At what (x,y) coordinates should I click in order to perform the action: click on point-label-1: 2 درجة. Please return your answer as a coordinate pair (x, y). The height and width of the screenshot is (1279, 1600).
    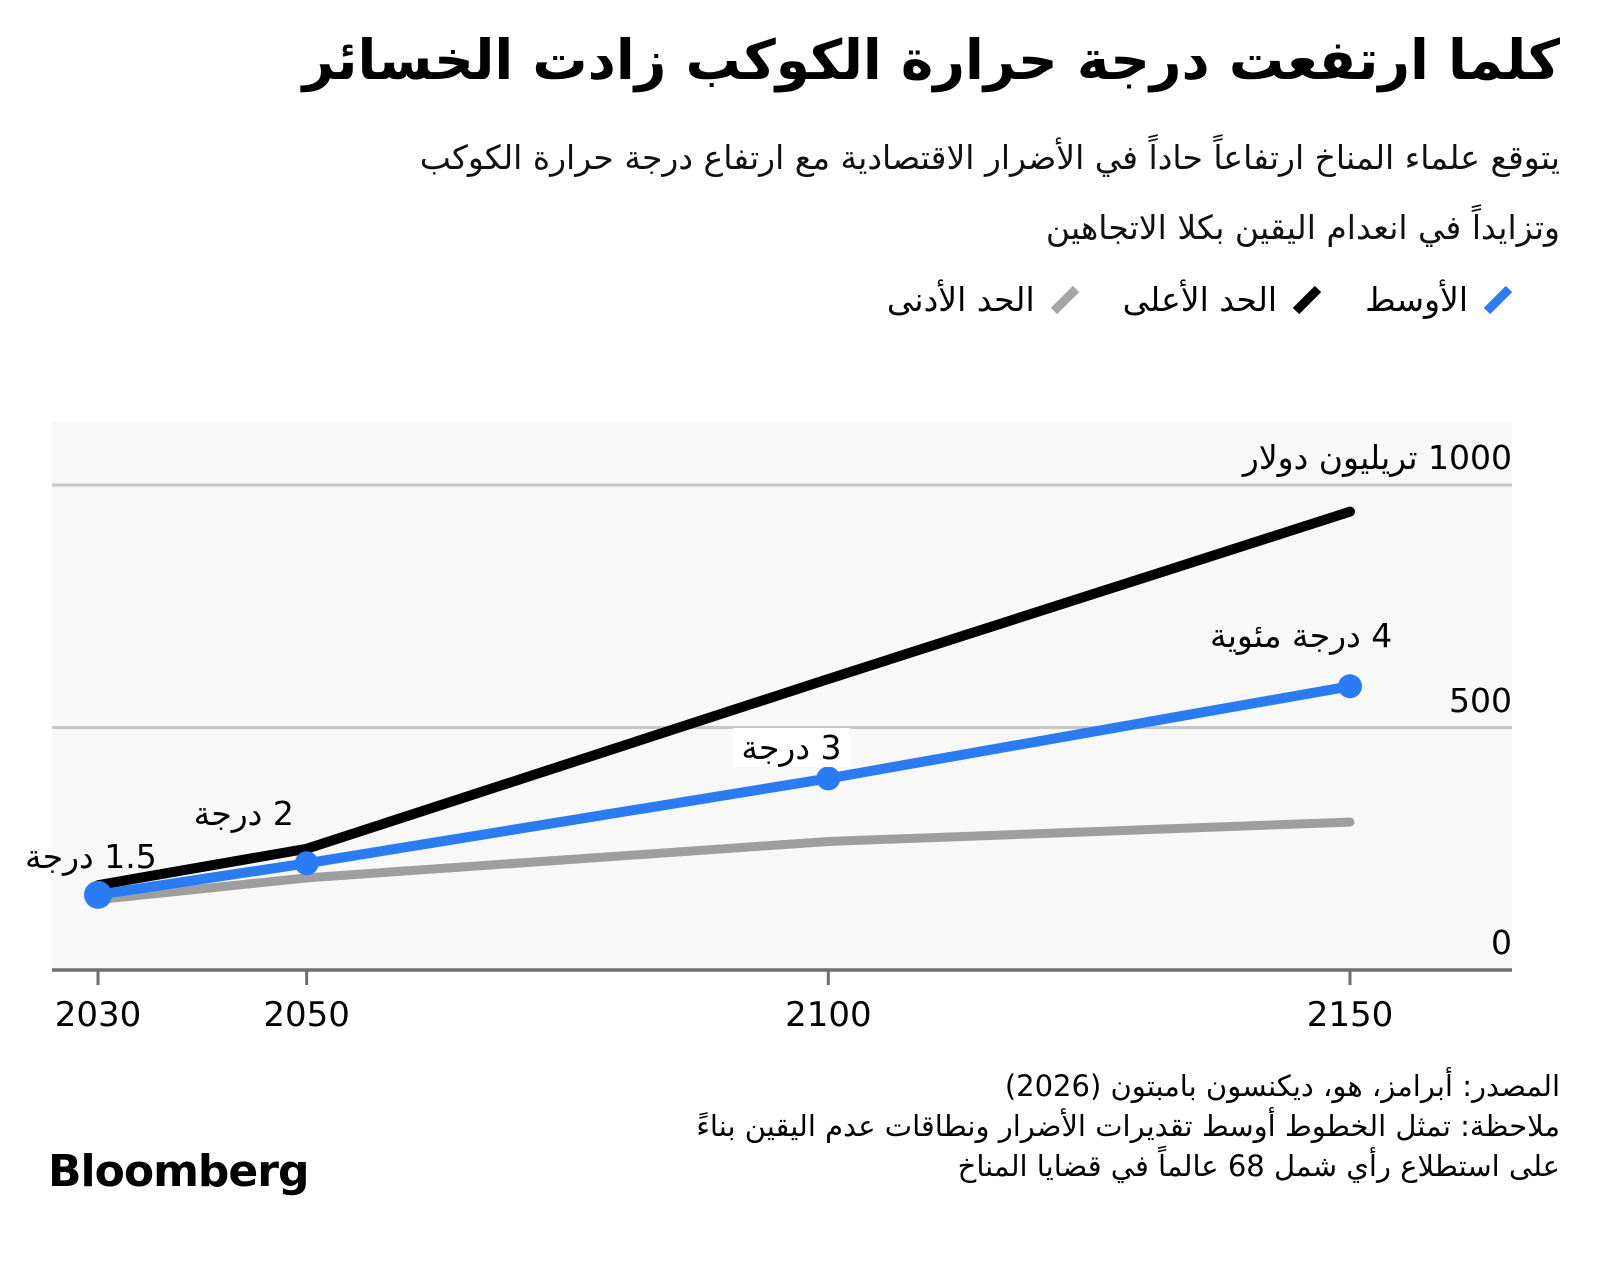
    Looking at the image, I should click on (243, 814).